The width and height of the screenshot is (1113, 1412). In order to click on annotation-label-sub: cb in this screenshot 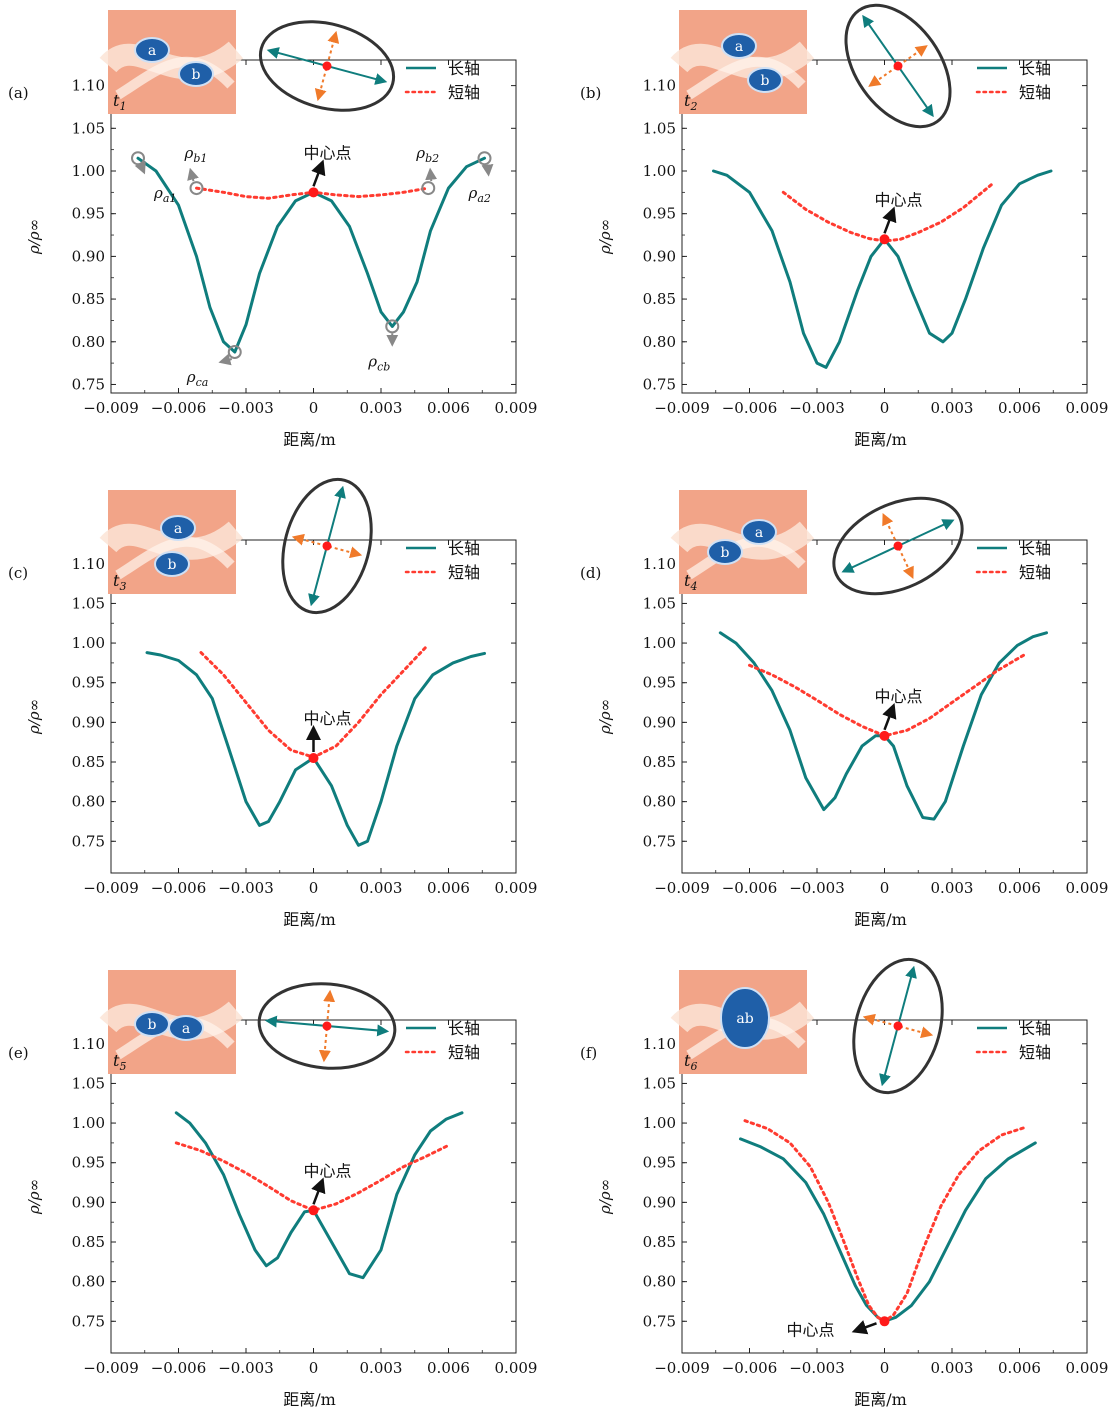, I will do `click(383, 366)`.